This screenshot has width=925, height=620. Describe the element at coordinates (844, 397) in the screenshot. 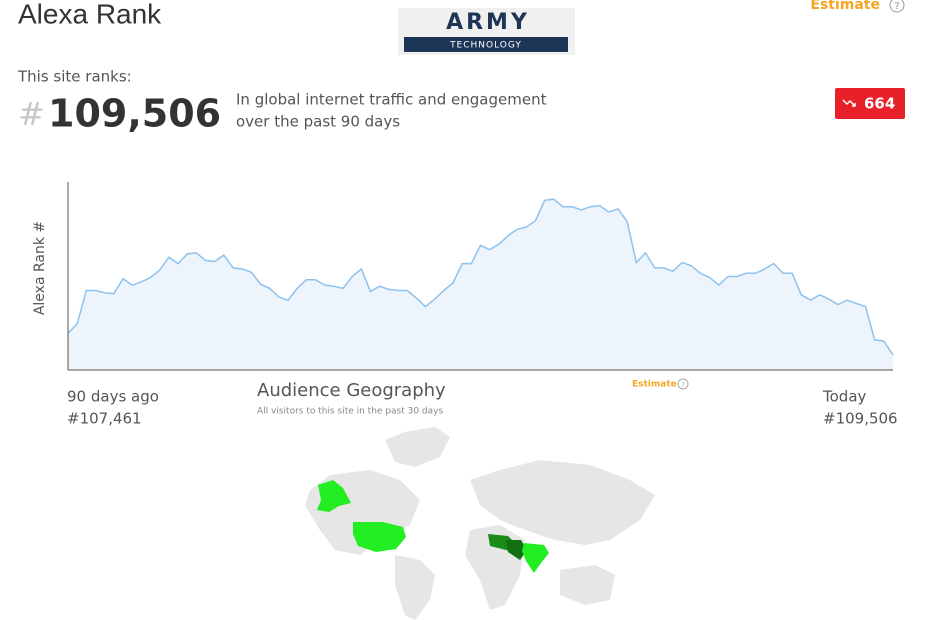

I see `end-label: Today` at that location.